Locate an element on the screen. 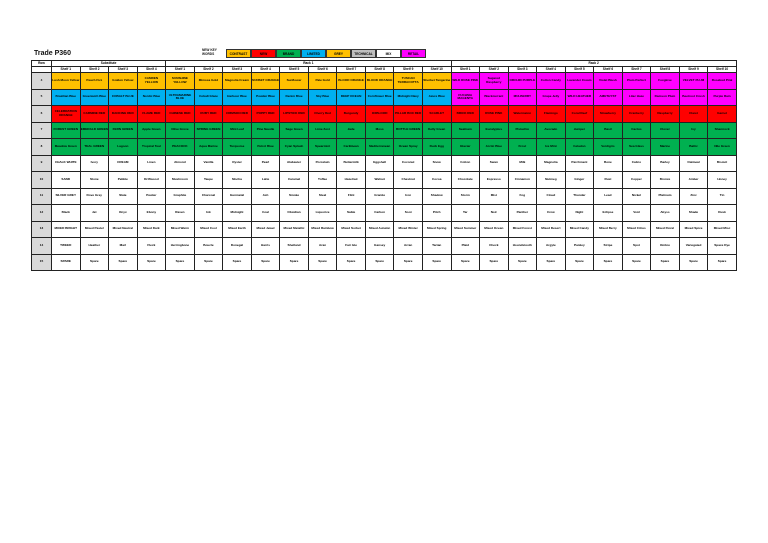 Image resolution: width=768 pixels, height=543 pixels. table-cell: SCARLET is located at coordinates (436, 114).